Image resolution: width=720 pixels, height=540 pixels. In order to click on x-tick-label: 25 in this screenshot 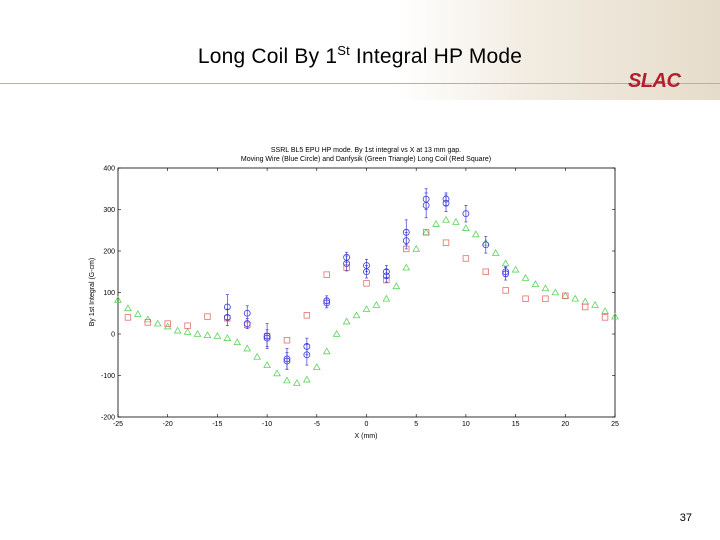, I will do `click(615, 424)`.